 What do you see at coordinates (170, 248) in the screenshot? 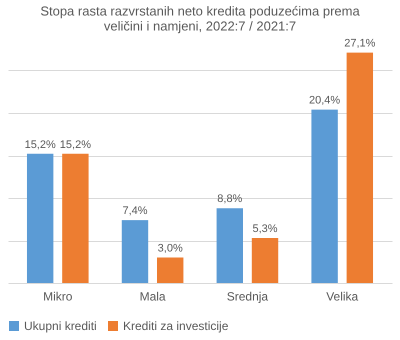
I see `data-label: 3,0%` at bounding box center [170, 248].